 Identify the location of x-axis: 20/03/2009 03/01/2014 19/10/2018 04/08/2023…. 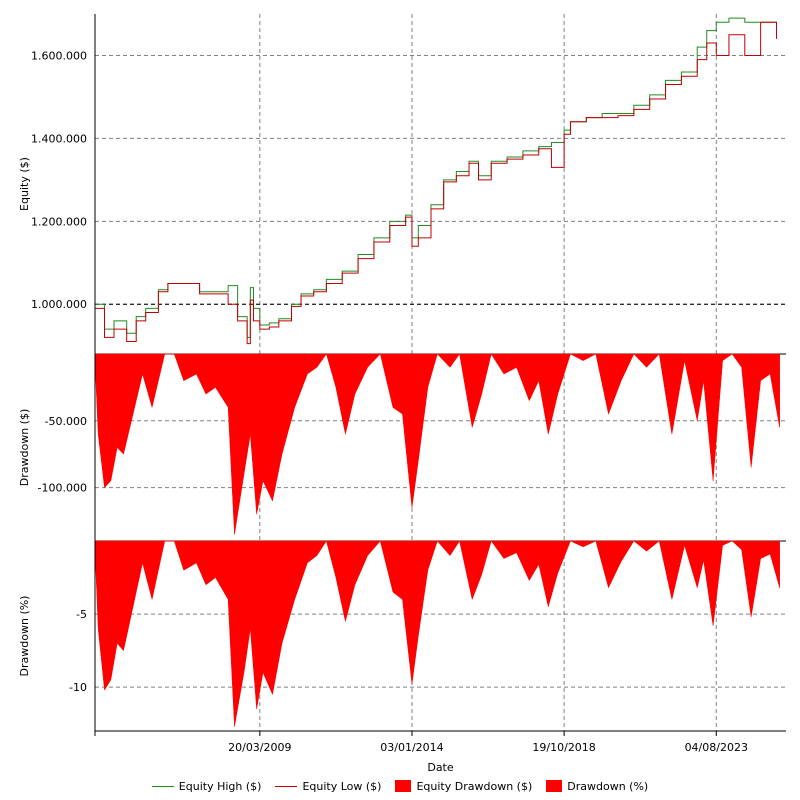
(421, 752).